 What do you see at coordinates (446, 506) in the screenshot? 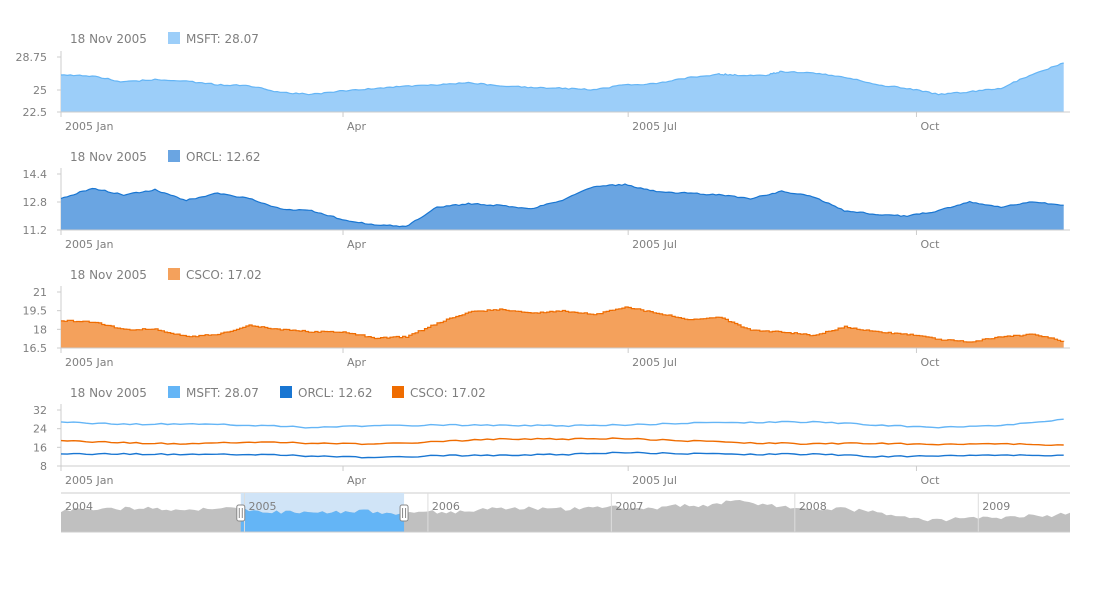
I see `scroller-year-label: 2006` at bounding box center [446, 506].